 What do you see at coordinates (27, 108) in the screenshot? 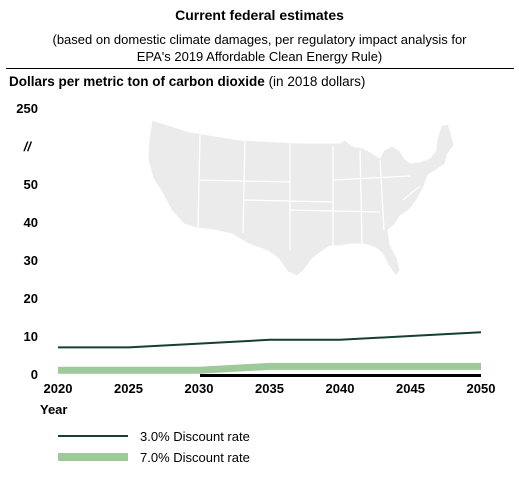
I see `y-tick-label-top: 250` at bounding box center [27, 108].